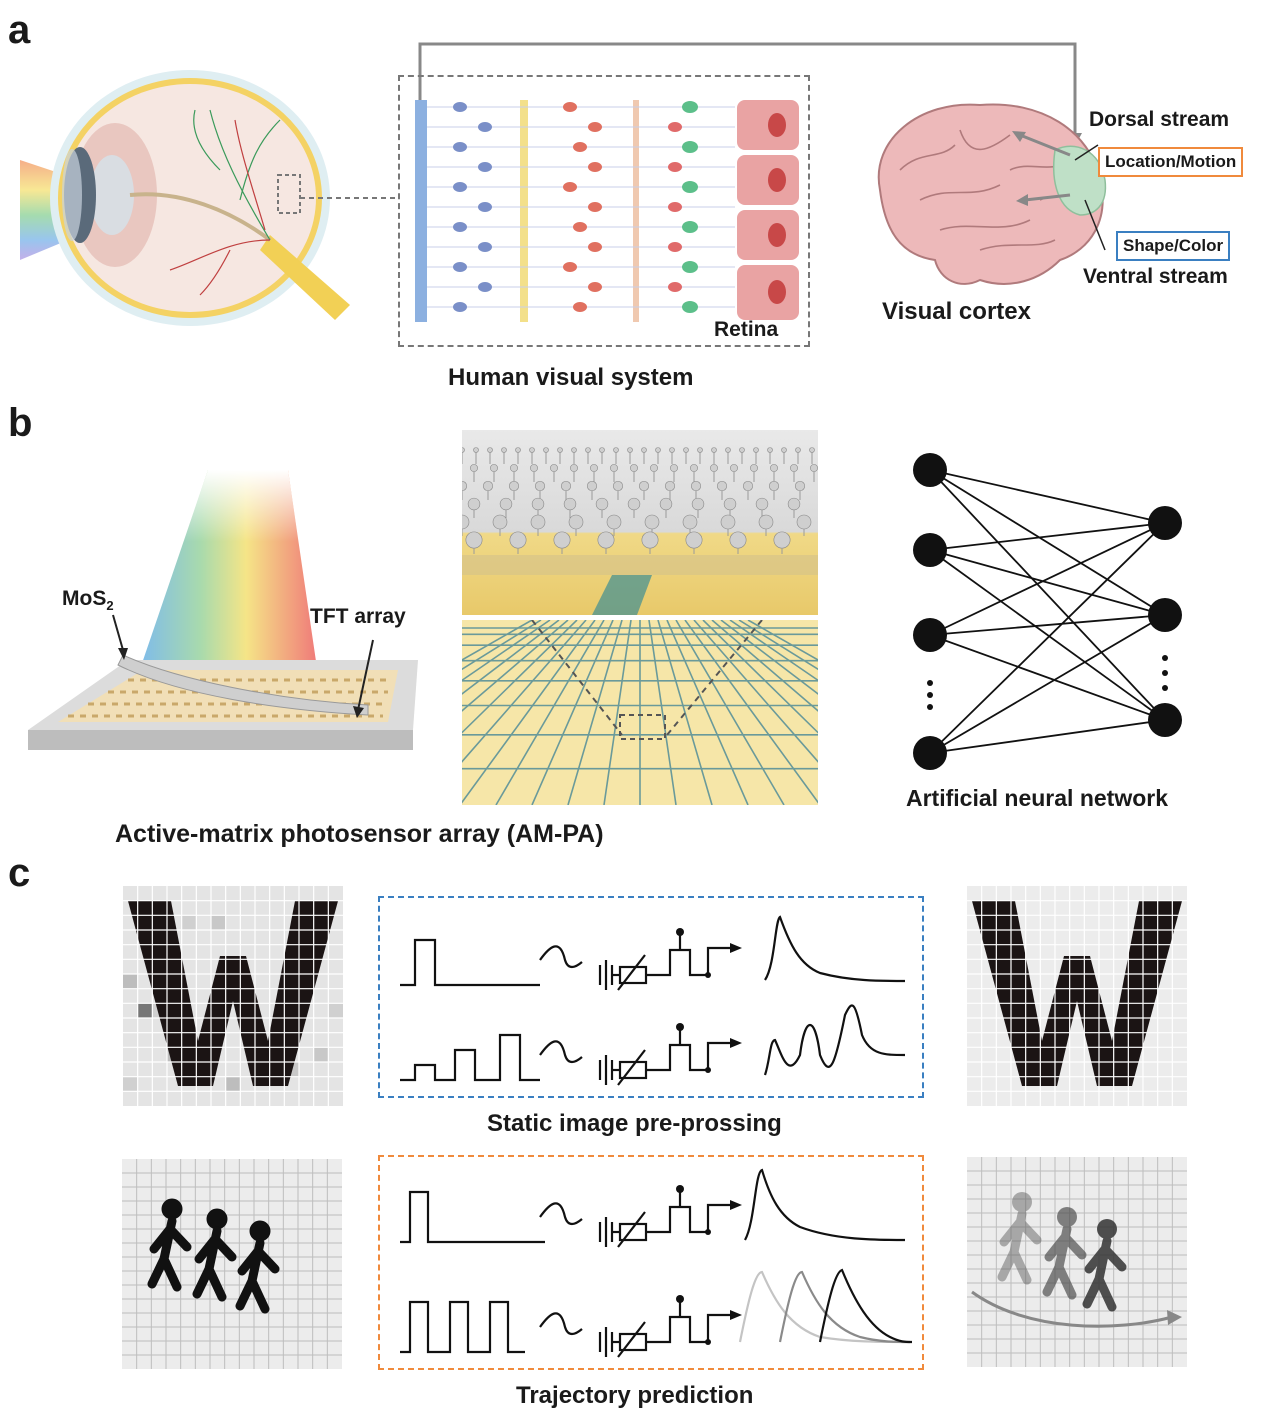  I want to click on trajectory-processing-box, so click(651, 1262).